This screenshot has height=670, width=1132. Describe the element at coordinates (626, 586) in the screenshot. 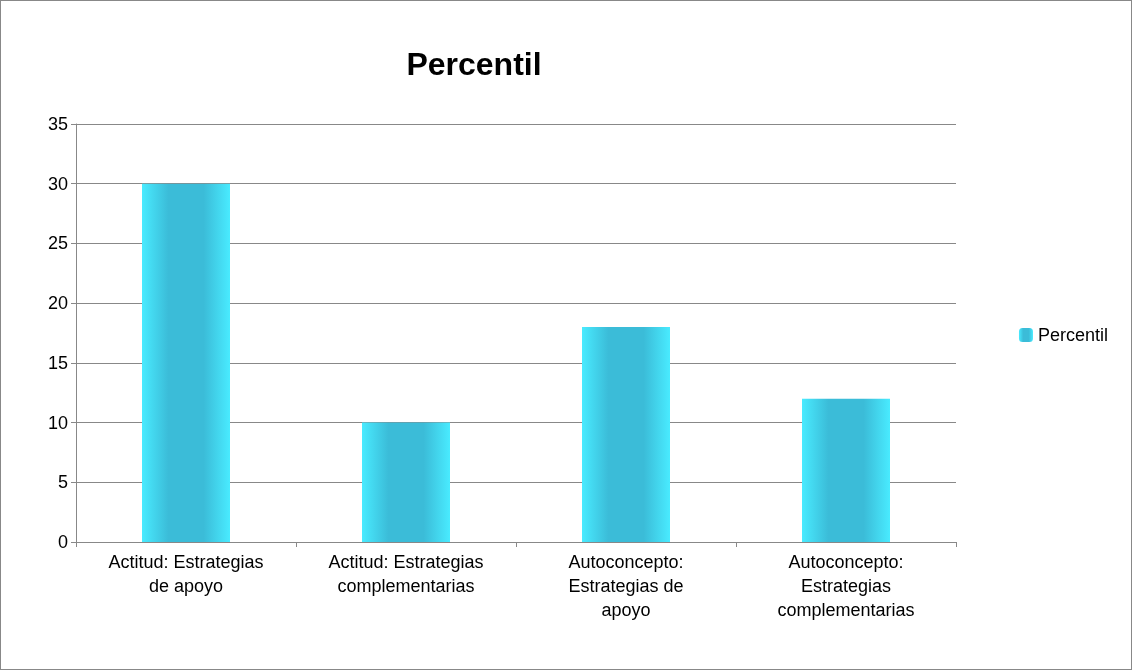

I see `x-tick-label: Autoconcepto: Estrategias de apoyo` at that location.